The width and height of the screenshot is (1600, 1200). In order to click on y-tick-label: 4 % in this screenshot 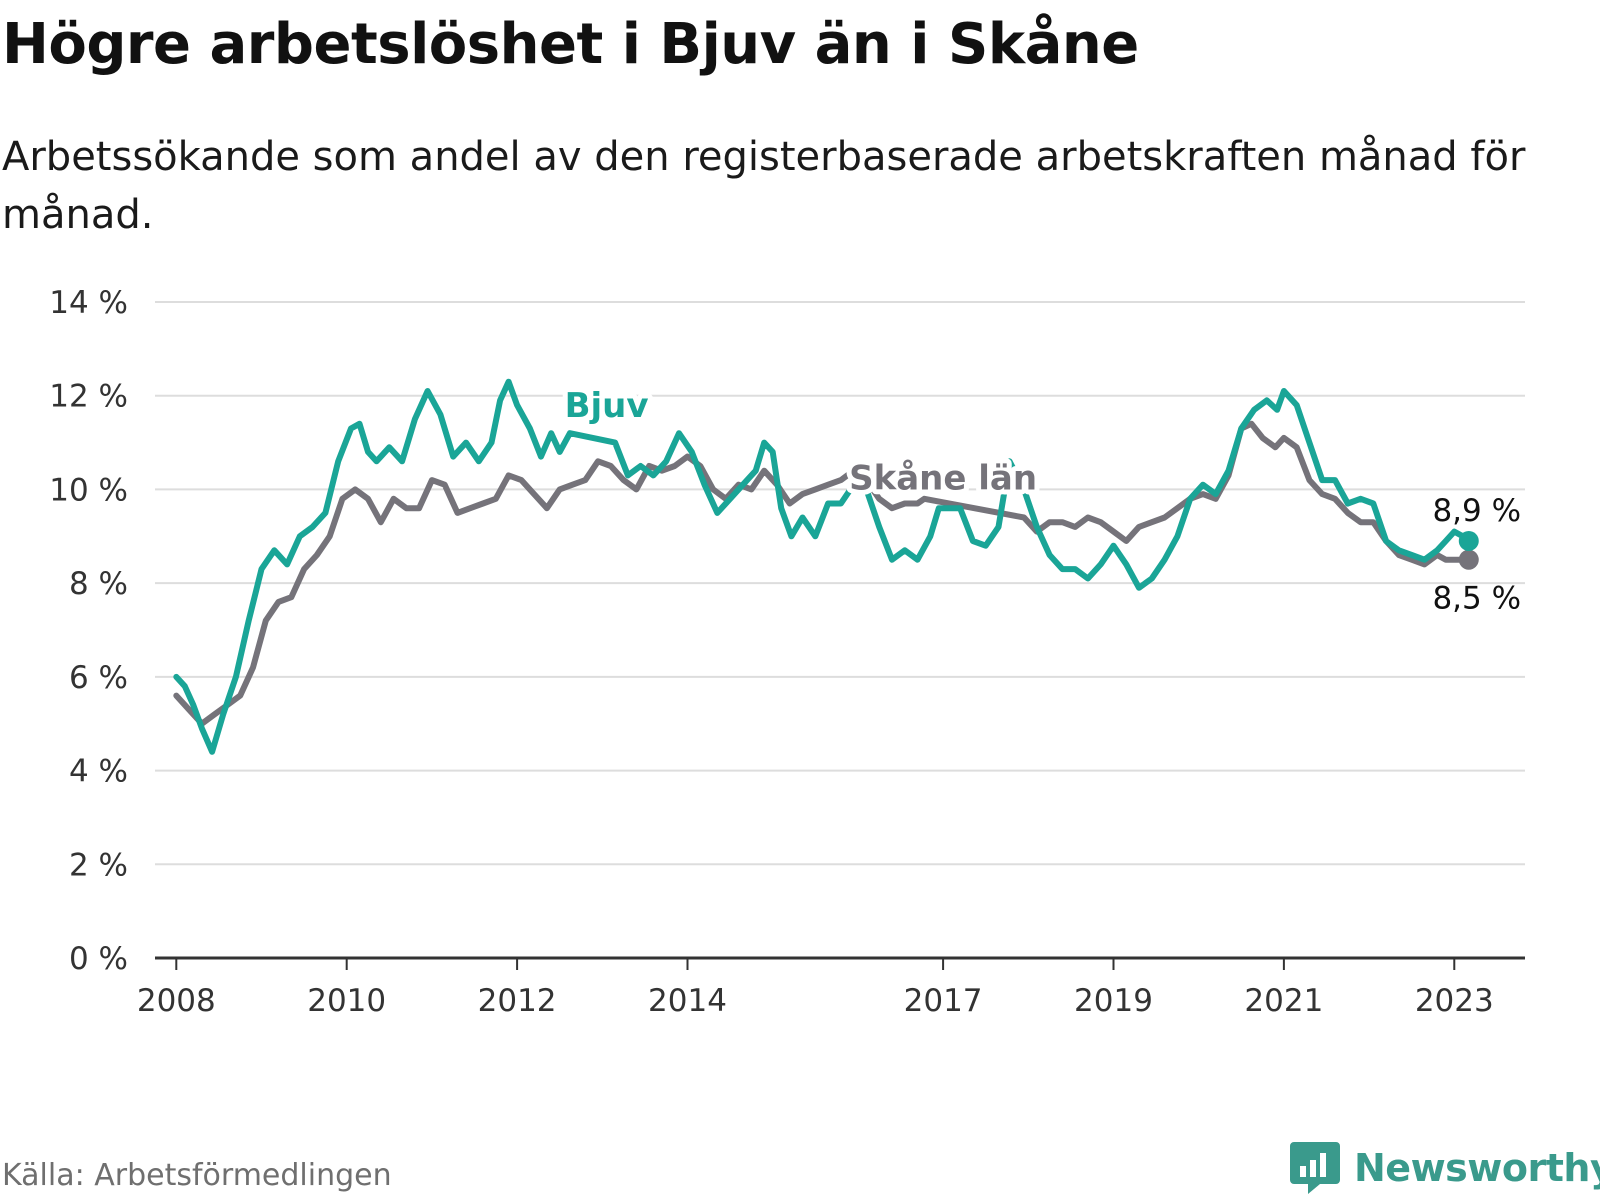, I will do `click(98, 772)`.